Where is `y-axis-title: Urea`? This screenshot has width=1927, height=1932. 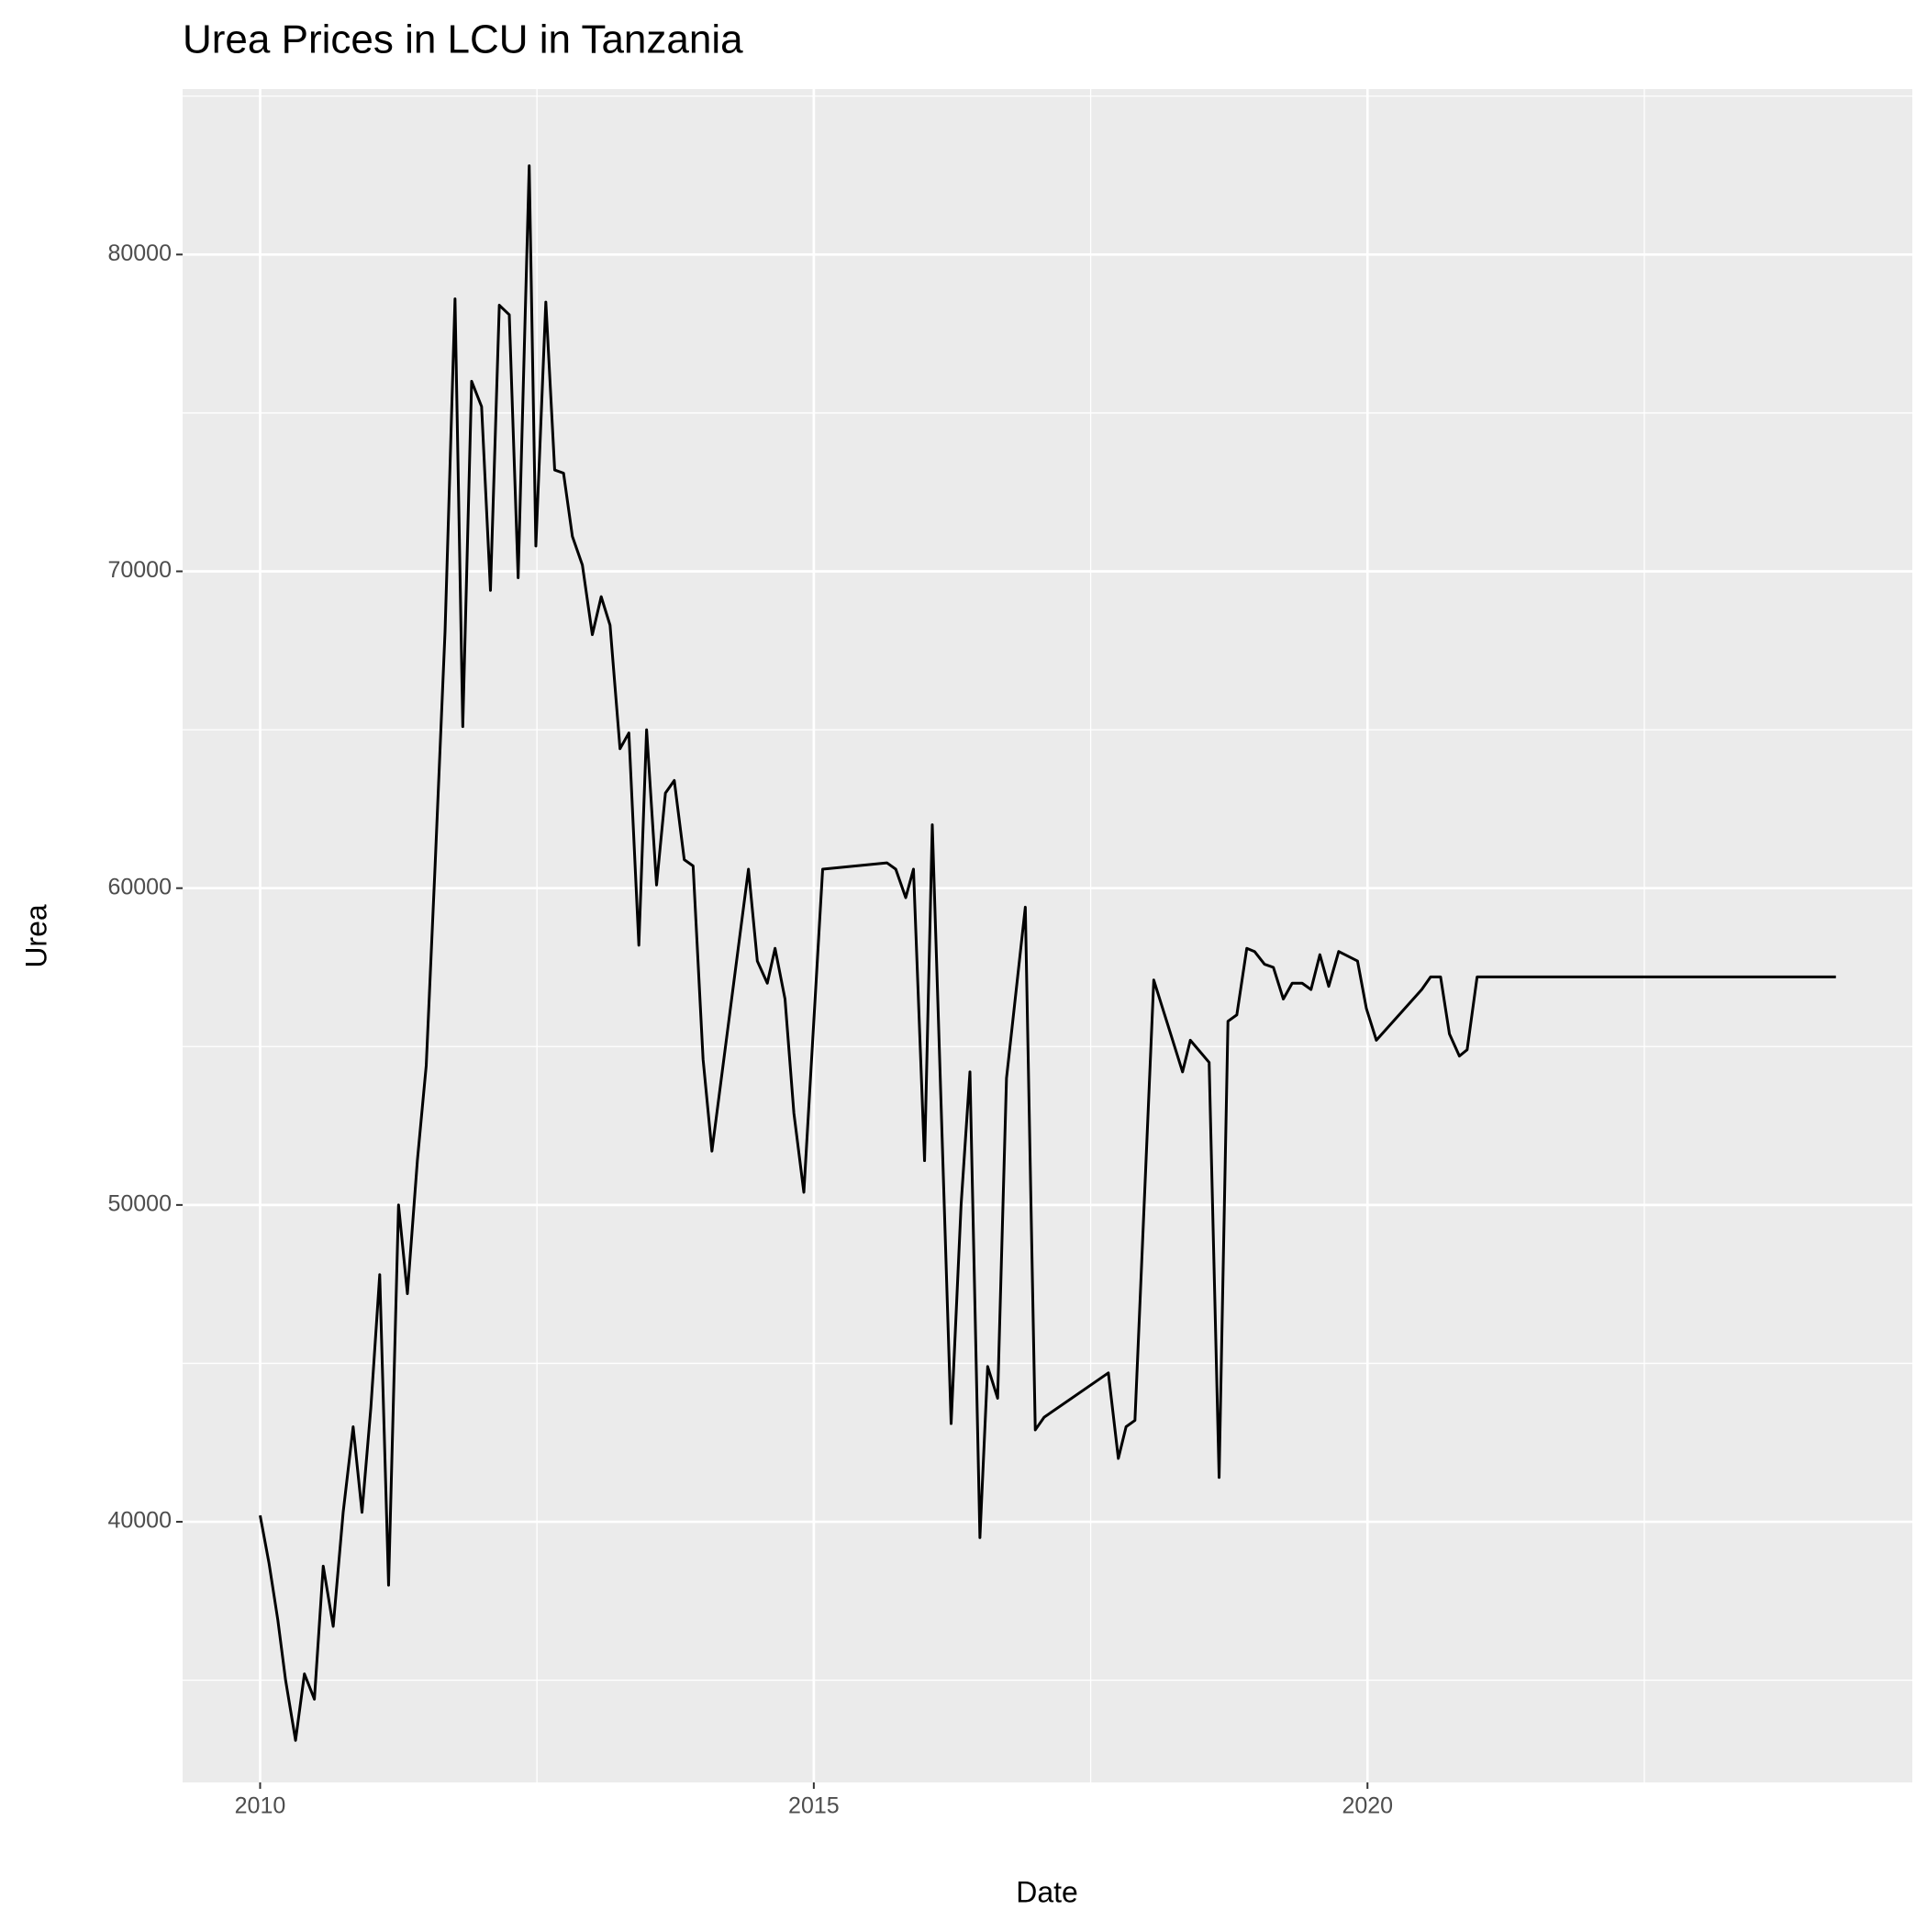
y-axis-title: Urea is located at coordinates (35, 936).